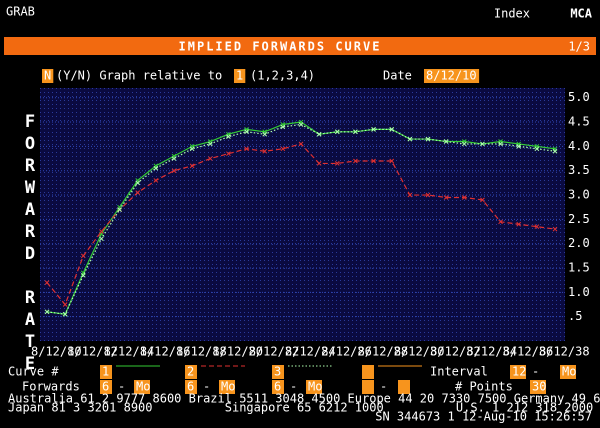 This screenshot has width=600, height=428. I want to click on title: IMPLIED FORWARDS CURVE, so click(280, 47).